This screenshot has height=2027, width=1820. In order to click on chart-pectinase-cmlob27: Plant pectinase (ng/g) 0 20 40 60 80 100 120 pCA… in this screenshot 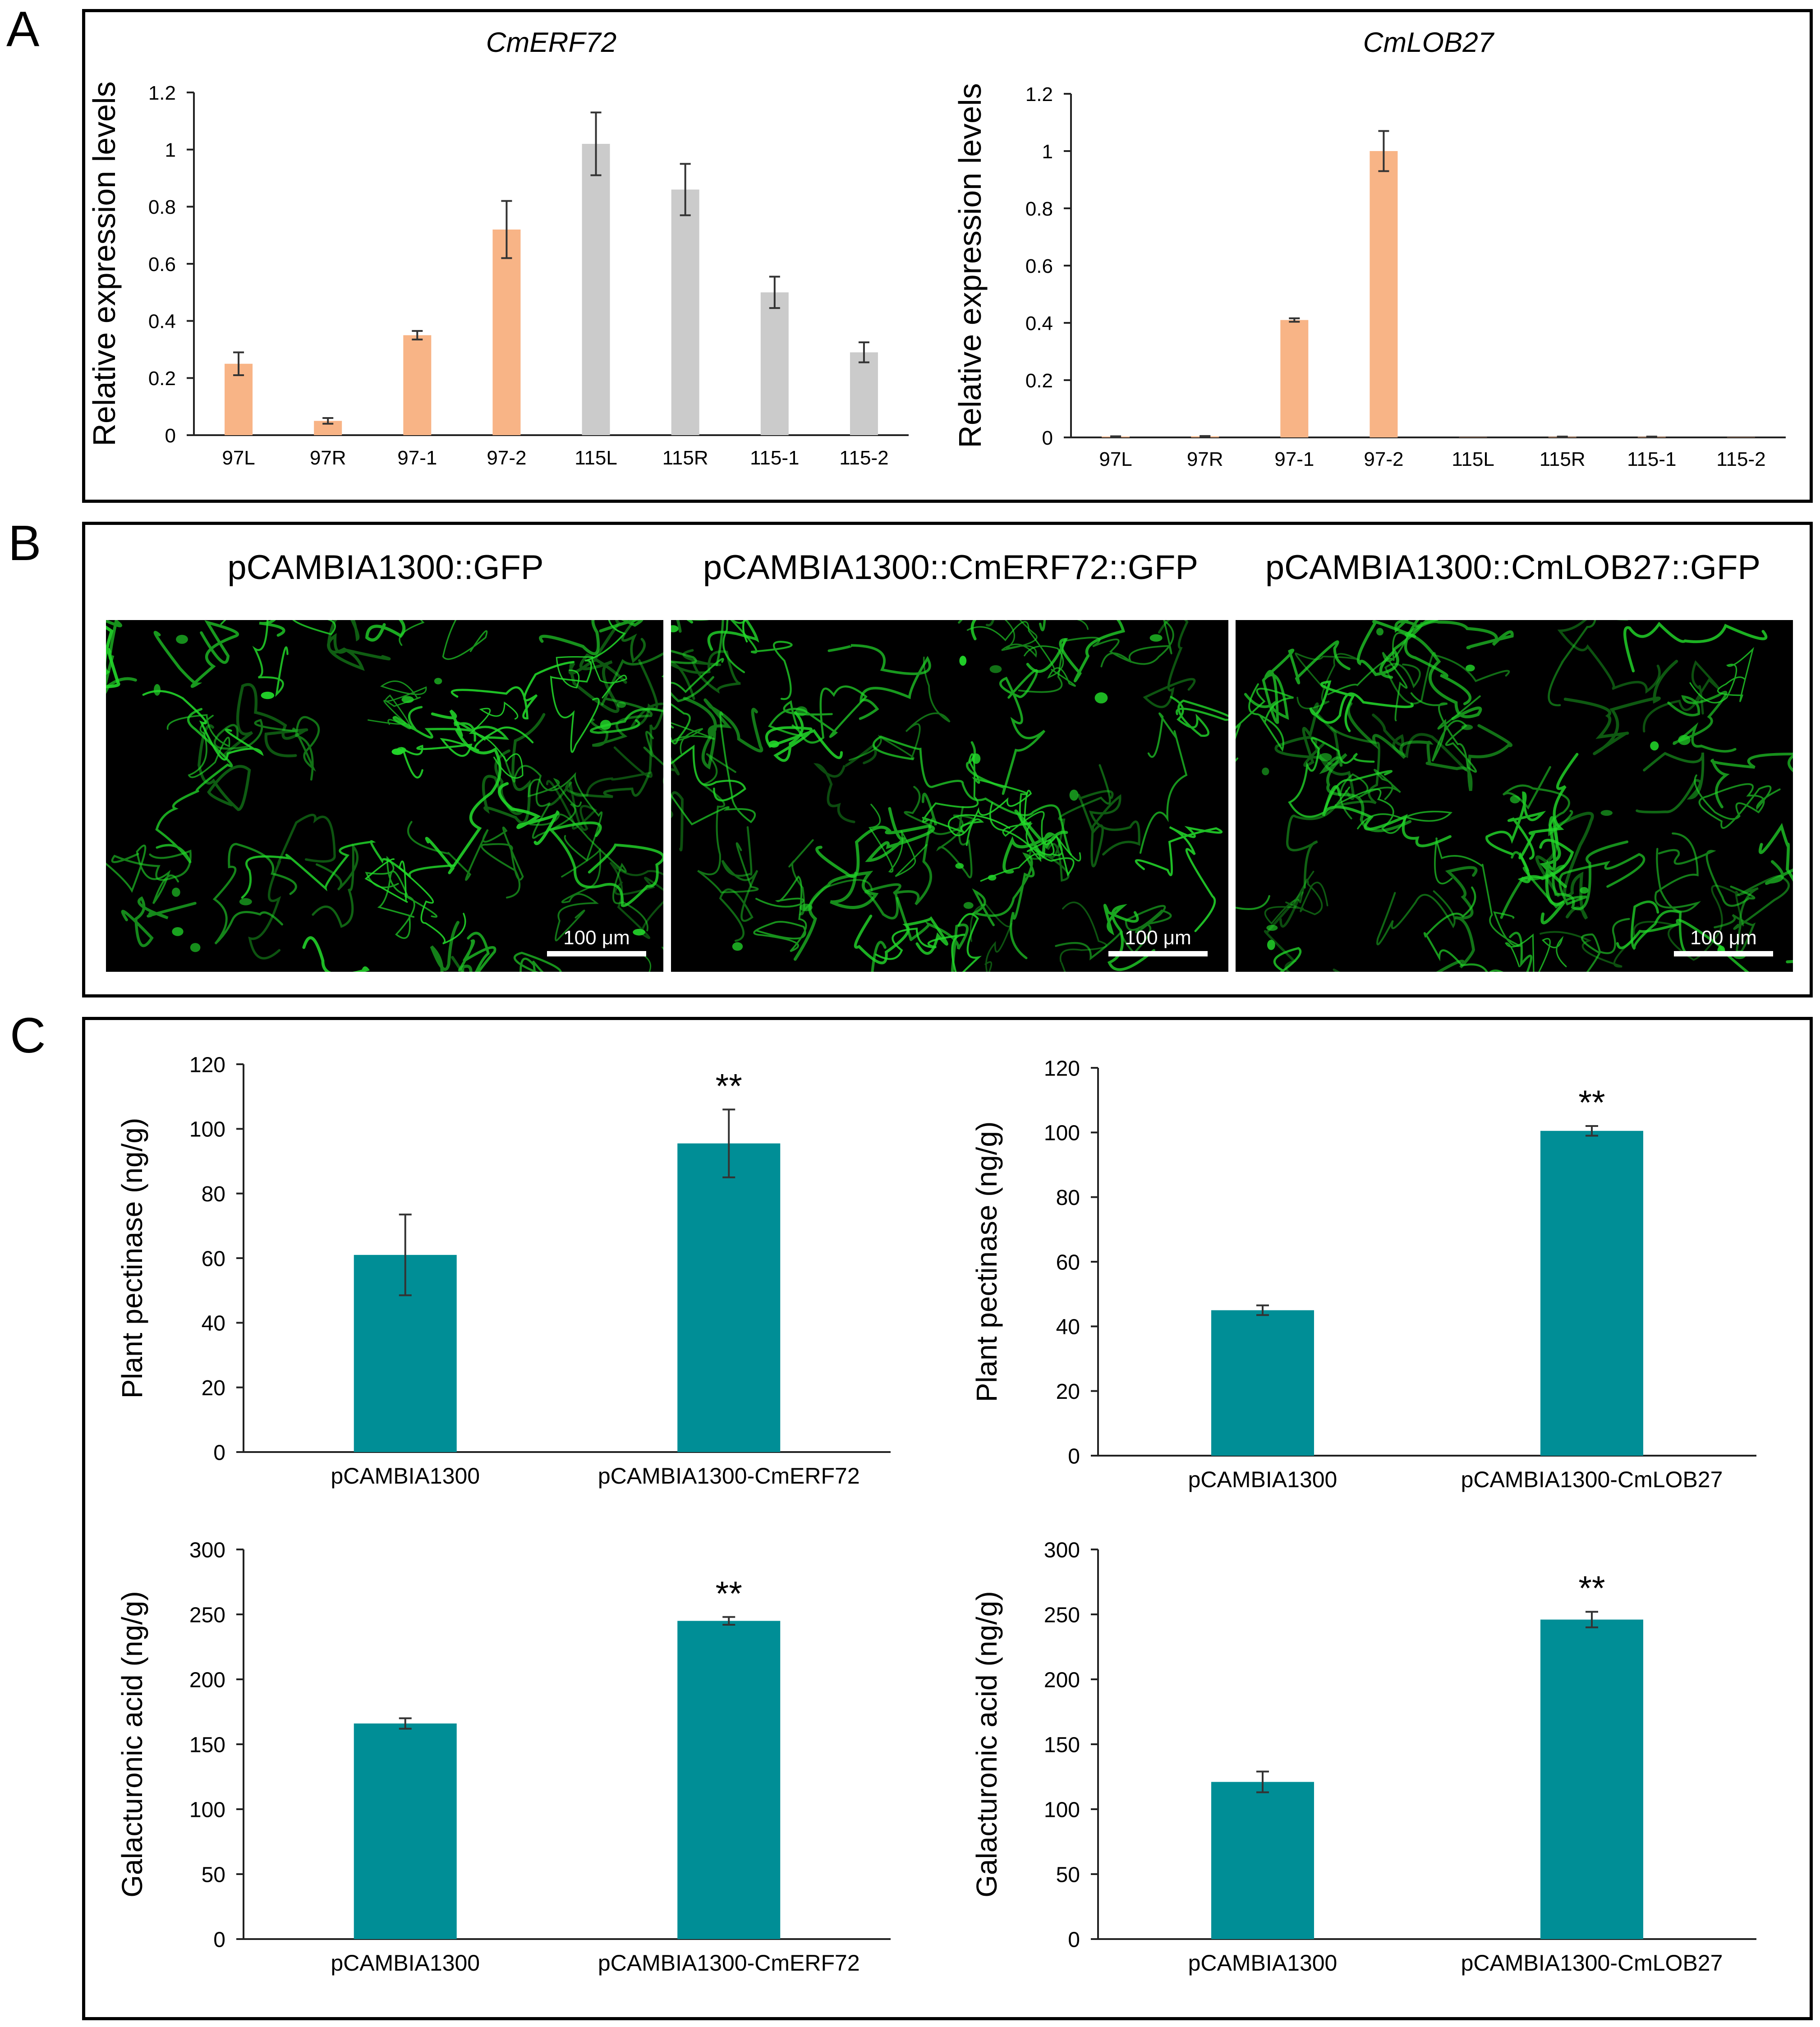, I will do `click(1363, 1274)`.